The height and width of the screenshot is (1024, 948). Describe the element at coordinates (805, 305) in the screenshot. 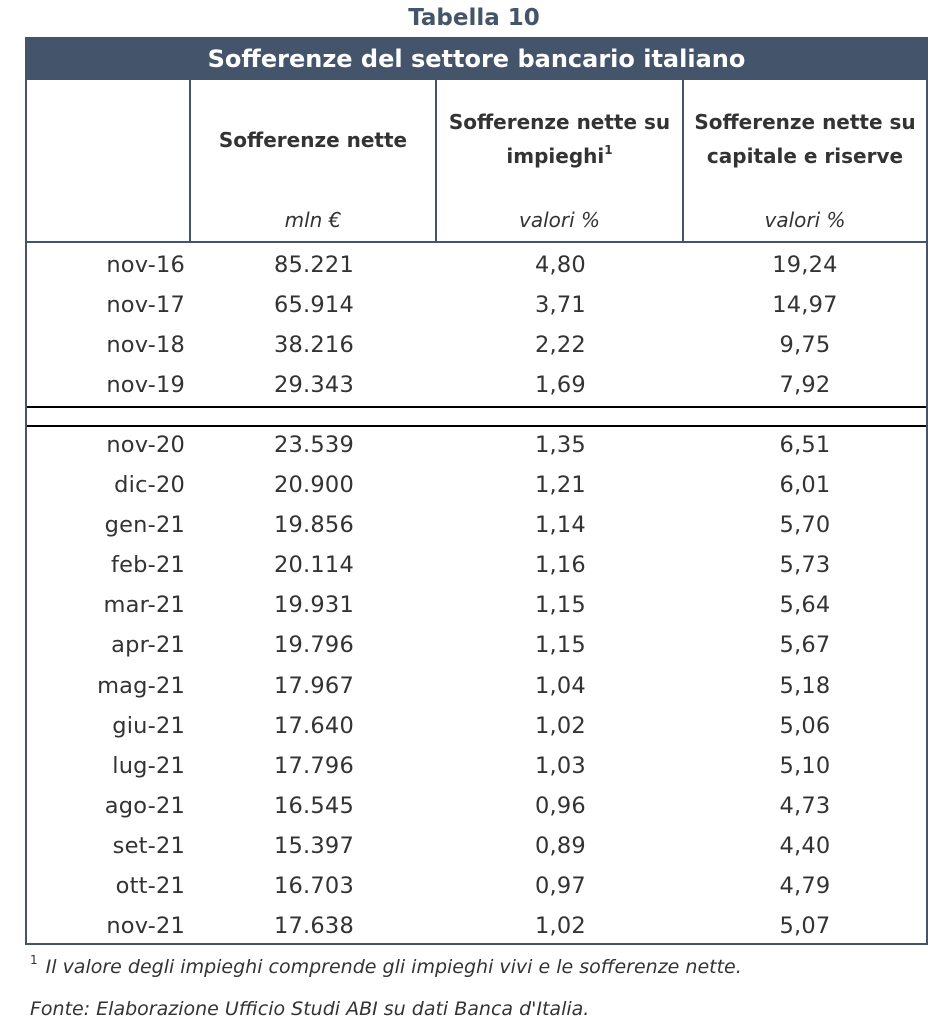

I see `cell-sofferenze-su-capitale: 14,97` at that location.